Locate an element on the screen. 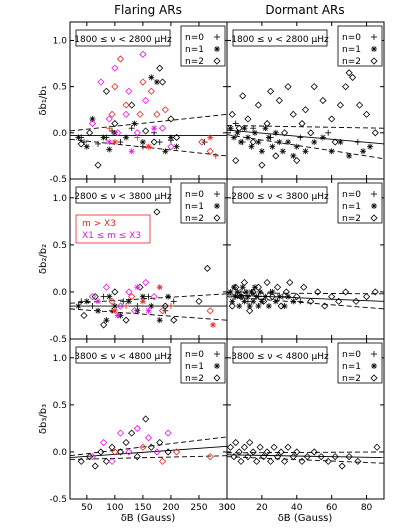 The height and width of the screenshot is (529, 407). frequency-label-text: 3800 ≤ ν < 4800 μHz is located at coordinates (123, 357).